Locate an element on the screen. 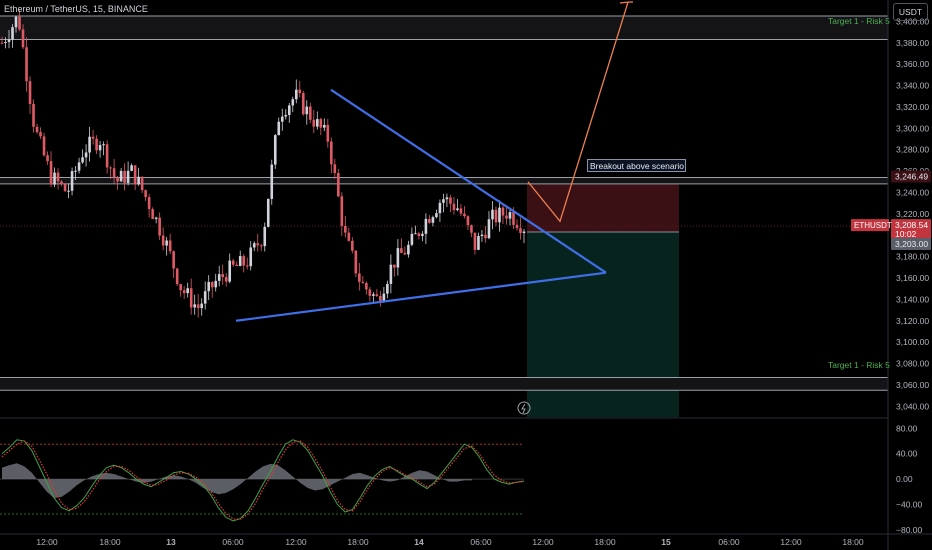  time-tick-label: 06:00 is located at coordinates (729, 542).